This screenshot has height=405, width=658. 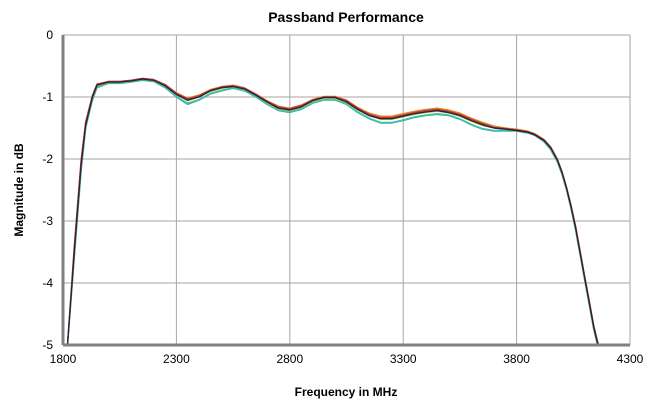 I want to click on x-axis-label: Frequency in MHz, so click(x=346, y=392).